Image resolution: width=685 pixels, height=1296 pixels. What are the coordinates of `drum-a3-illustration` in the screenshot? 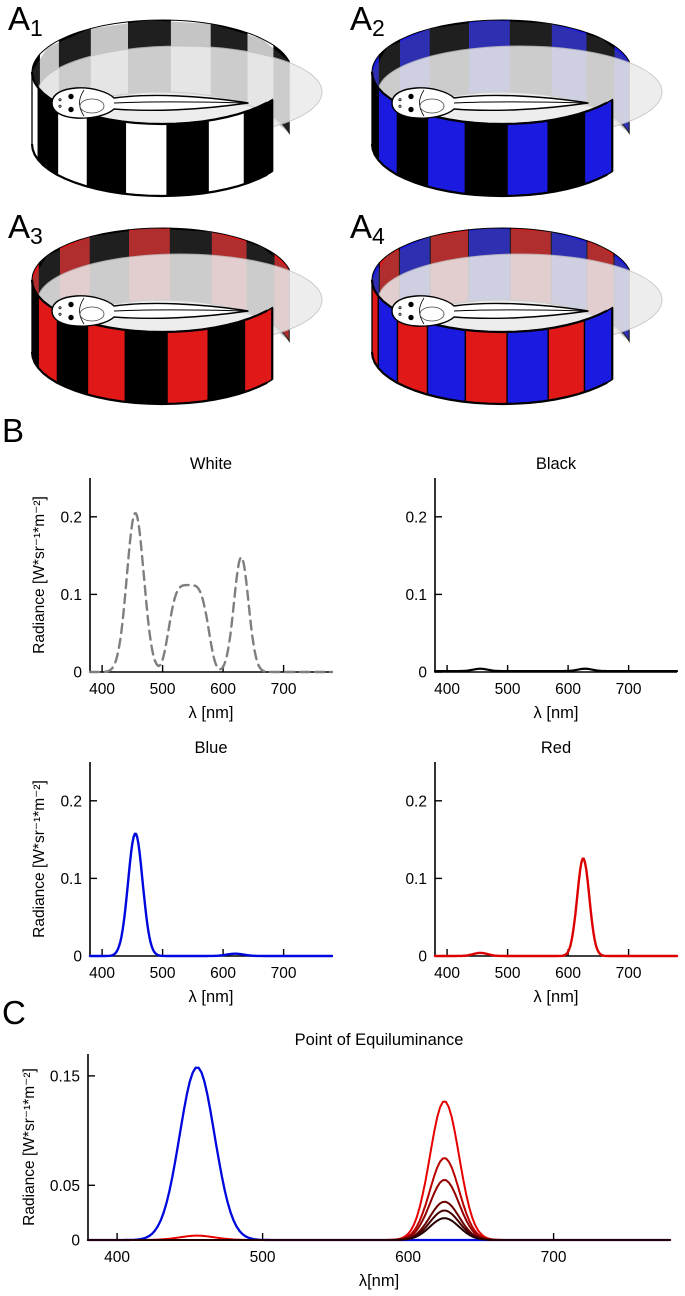 It's located at (176, 316).